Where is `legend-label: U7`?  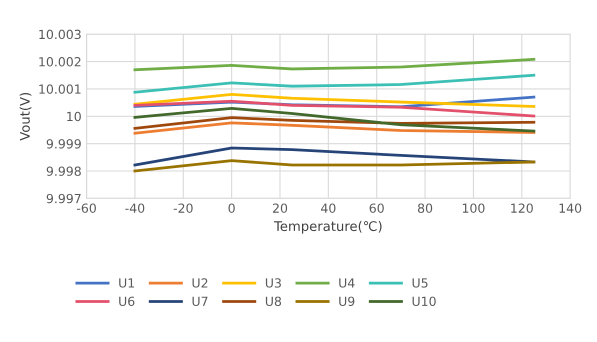
legend-label: U7 is located at coordinates (200, 301).